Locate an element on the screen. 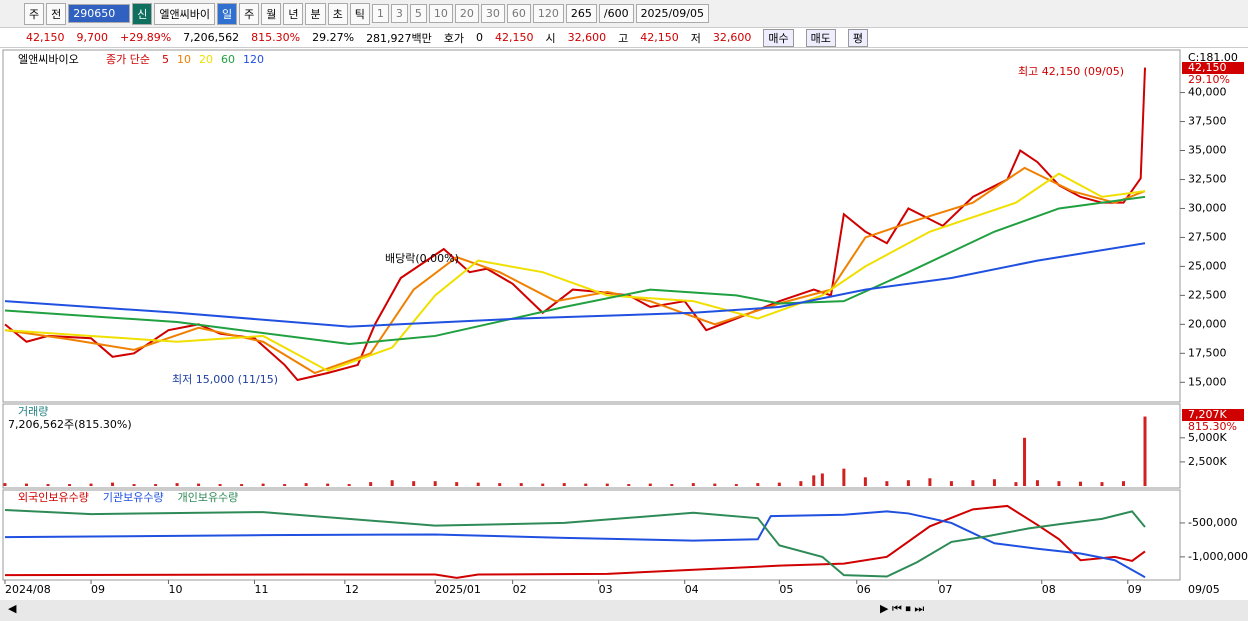 This screenshot has width=1248, height=621. toolbar-item: 저 is located at coordinates (695, 38).